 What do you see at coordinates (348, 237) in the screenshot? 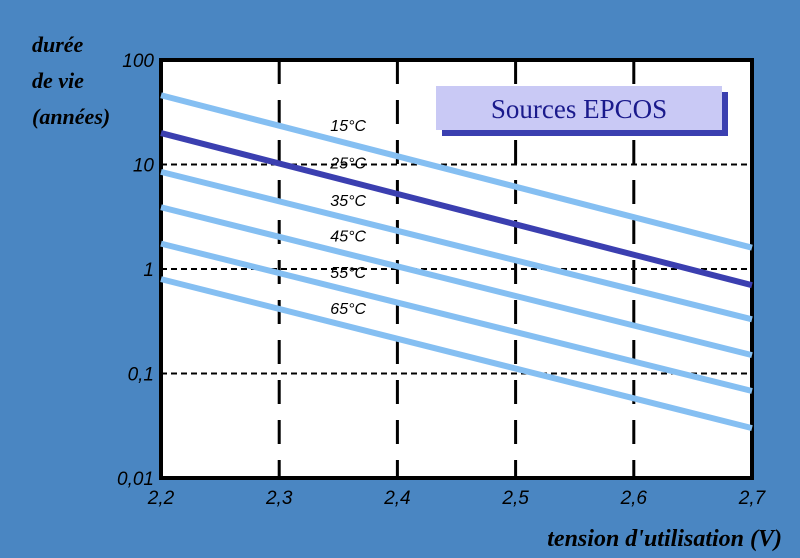
I see `series-label-3: 45°C` at bounding box center [348, 237].